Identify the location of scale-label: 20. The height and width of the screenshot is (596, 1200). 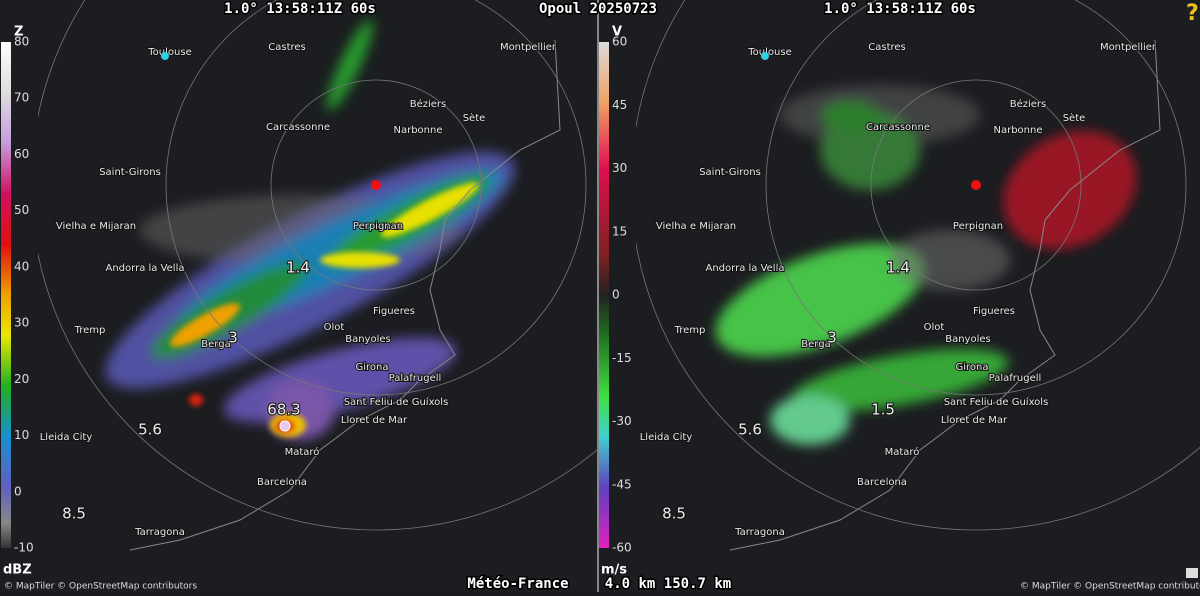
(21, 379).